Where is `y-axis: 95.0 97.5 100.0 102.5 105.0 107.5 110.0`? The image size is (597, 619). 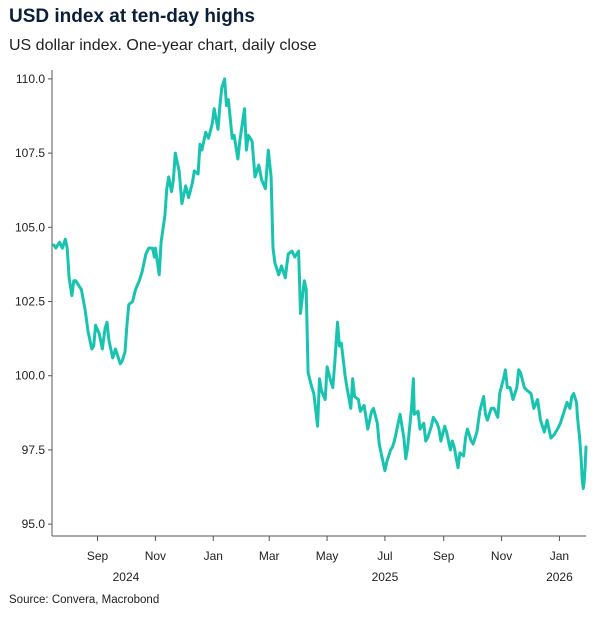 y-axis: 95.0 97.5 100.0 102.5 105.0 107.5 110.0 is located at coordinates (34, 303).